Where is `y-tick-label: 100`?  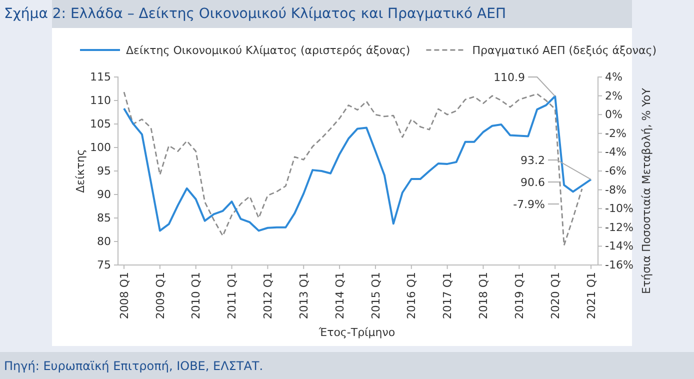
y-tick-label: 100 is located at coordinates (100, 147).